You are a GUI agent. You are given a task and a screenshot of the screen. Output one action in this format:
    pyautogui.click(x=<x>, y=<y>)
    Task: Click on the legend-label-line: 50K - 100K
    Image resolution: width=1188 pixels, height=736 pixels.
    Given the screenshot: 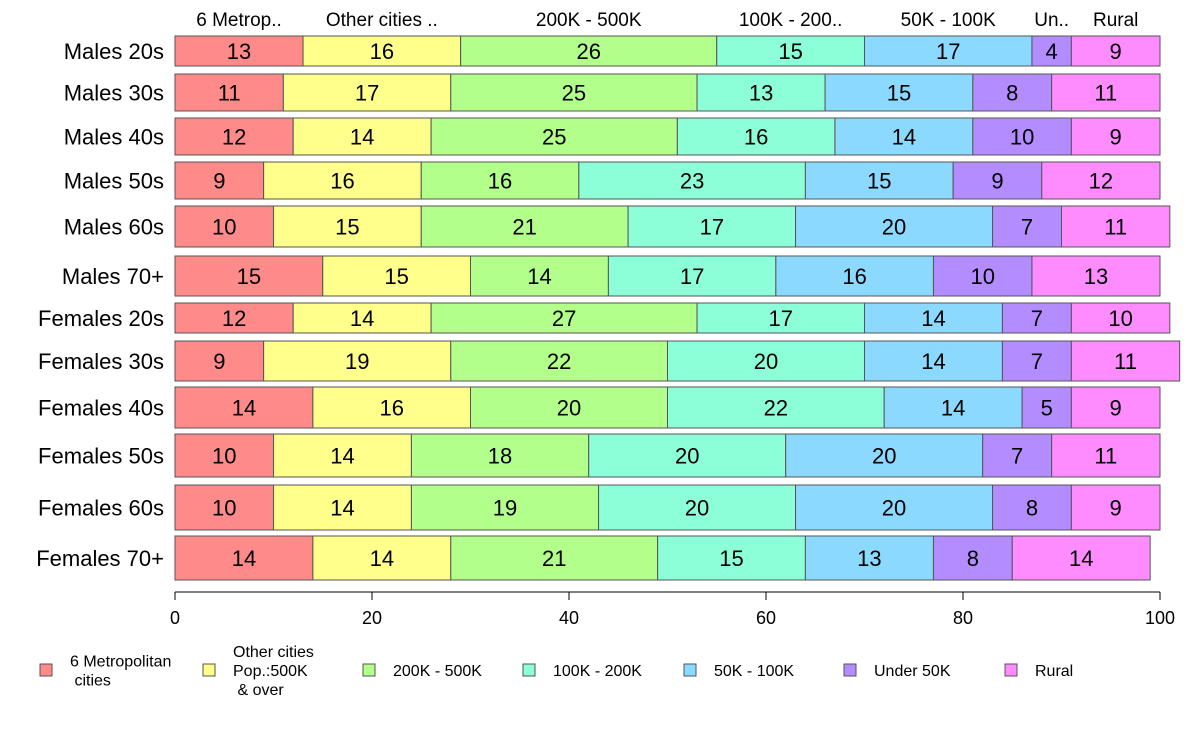 What is the action you would take?
    pyautogui.click(x=754, y=671)
    